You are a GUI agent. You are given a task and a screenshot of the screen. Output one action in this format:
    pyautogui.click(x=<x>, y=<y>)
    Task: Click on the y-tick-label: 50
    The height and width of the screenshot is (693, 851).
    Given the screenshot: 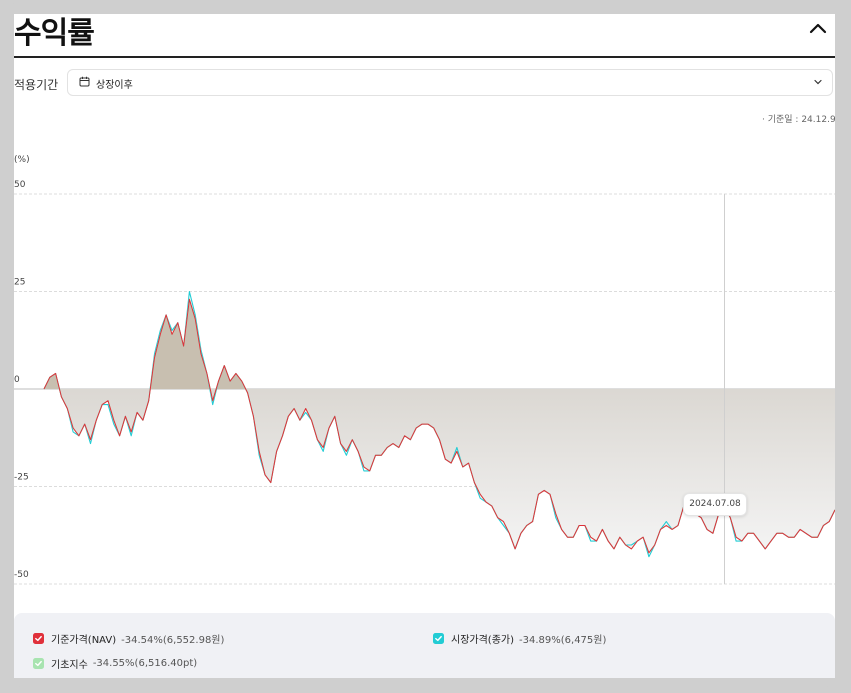 What is the action you would take?
    pyautogui.click(x=20, y=185)
    